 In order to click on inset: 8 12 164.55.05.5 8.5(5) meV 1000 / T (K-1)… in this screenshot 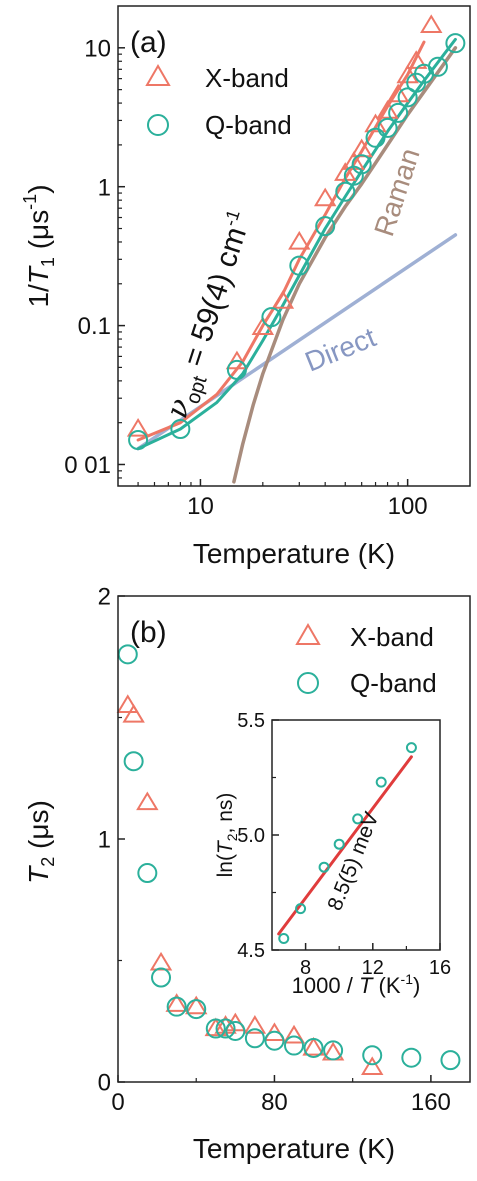, I will do `click(332, 854)`.